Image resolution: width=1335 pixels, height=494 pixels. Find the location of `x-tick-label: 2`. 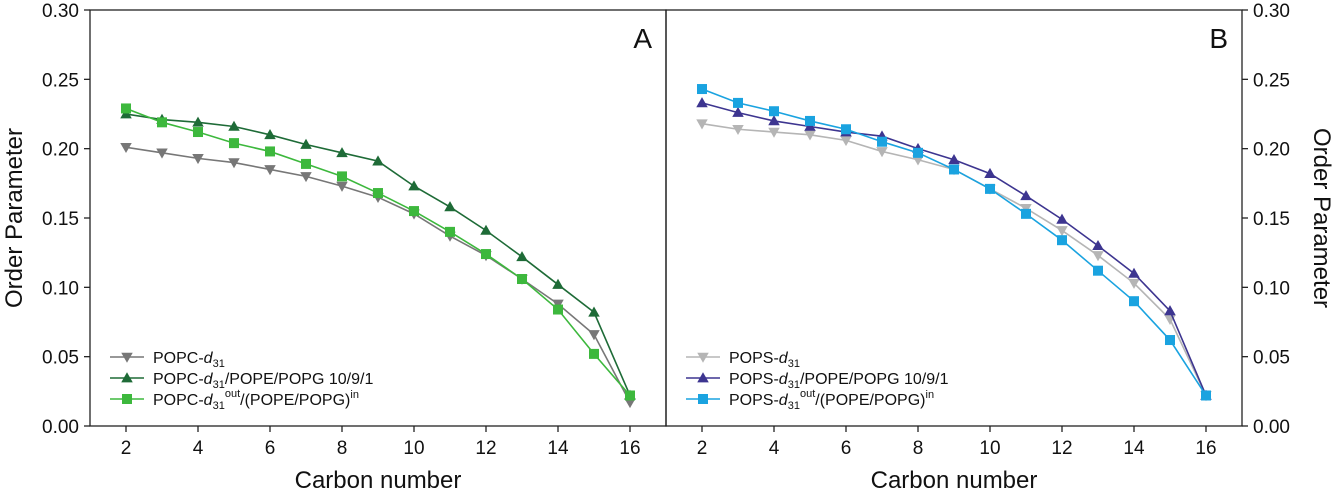

x-tick-label: 2 is located at coordinates (702, 448).